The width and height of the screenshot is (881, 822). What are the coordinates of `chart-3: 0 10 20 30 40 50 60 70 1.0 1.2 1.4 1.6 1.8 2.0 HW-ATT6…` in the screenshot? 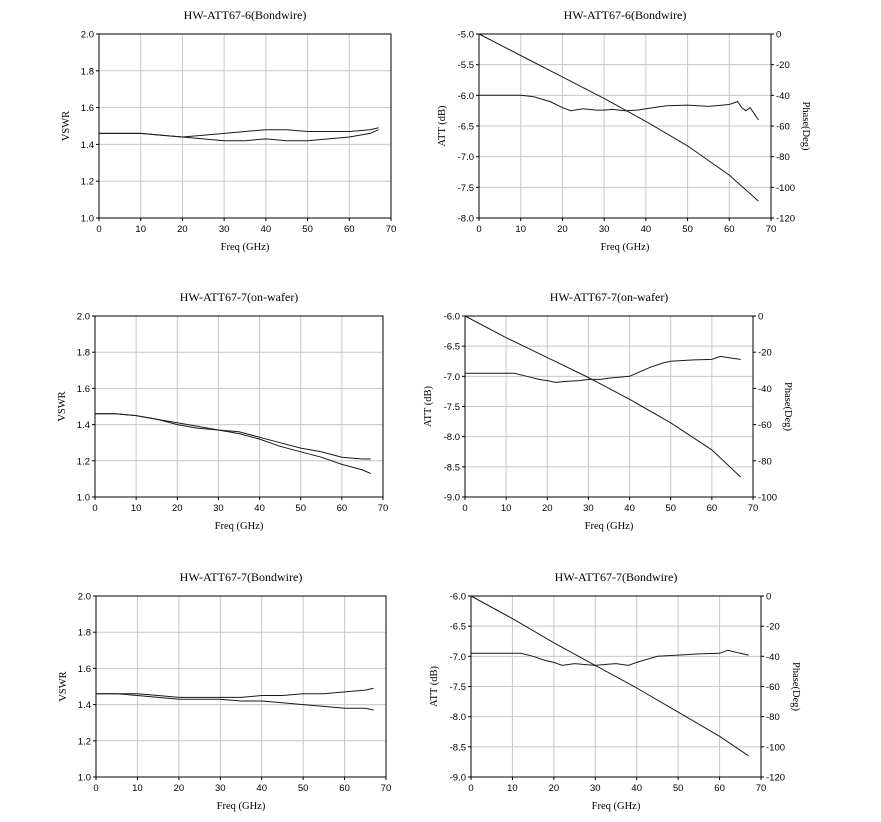 It's located at (222, 411).